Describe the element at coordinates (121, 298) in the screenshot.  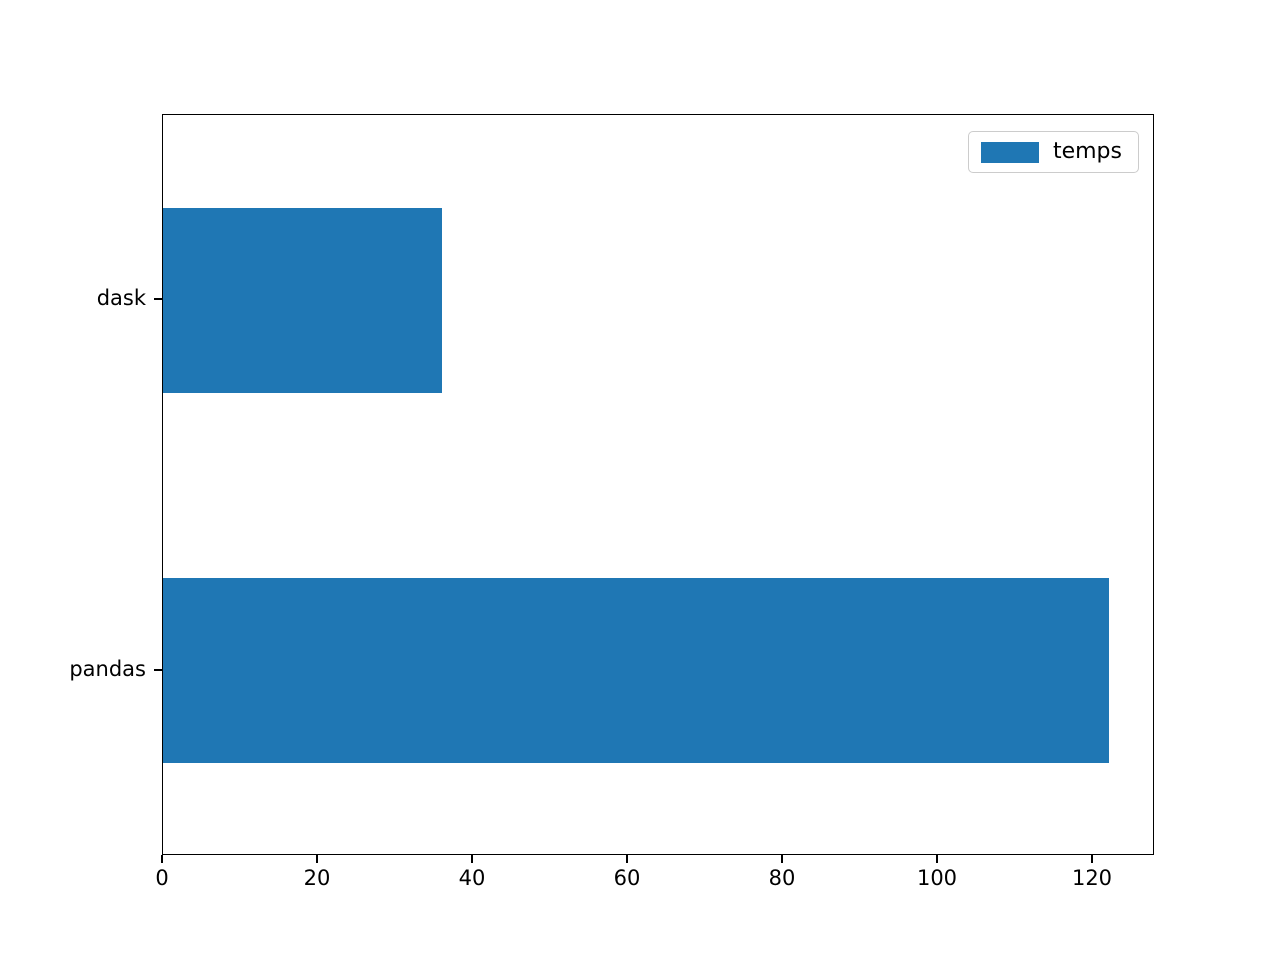
I see `y-tick-label: dask` at that location.